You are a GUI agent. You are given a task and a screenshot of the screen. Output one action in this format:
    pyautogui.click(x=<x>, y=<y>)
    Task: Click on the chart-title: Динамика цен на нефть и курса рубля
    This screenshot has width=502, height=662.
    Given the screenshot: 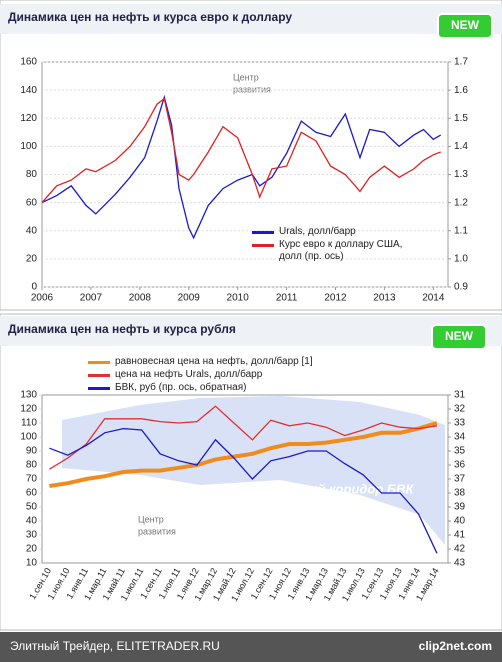 What is the action you would take?
    pyautogui.click(x=122, y=329)
    